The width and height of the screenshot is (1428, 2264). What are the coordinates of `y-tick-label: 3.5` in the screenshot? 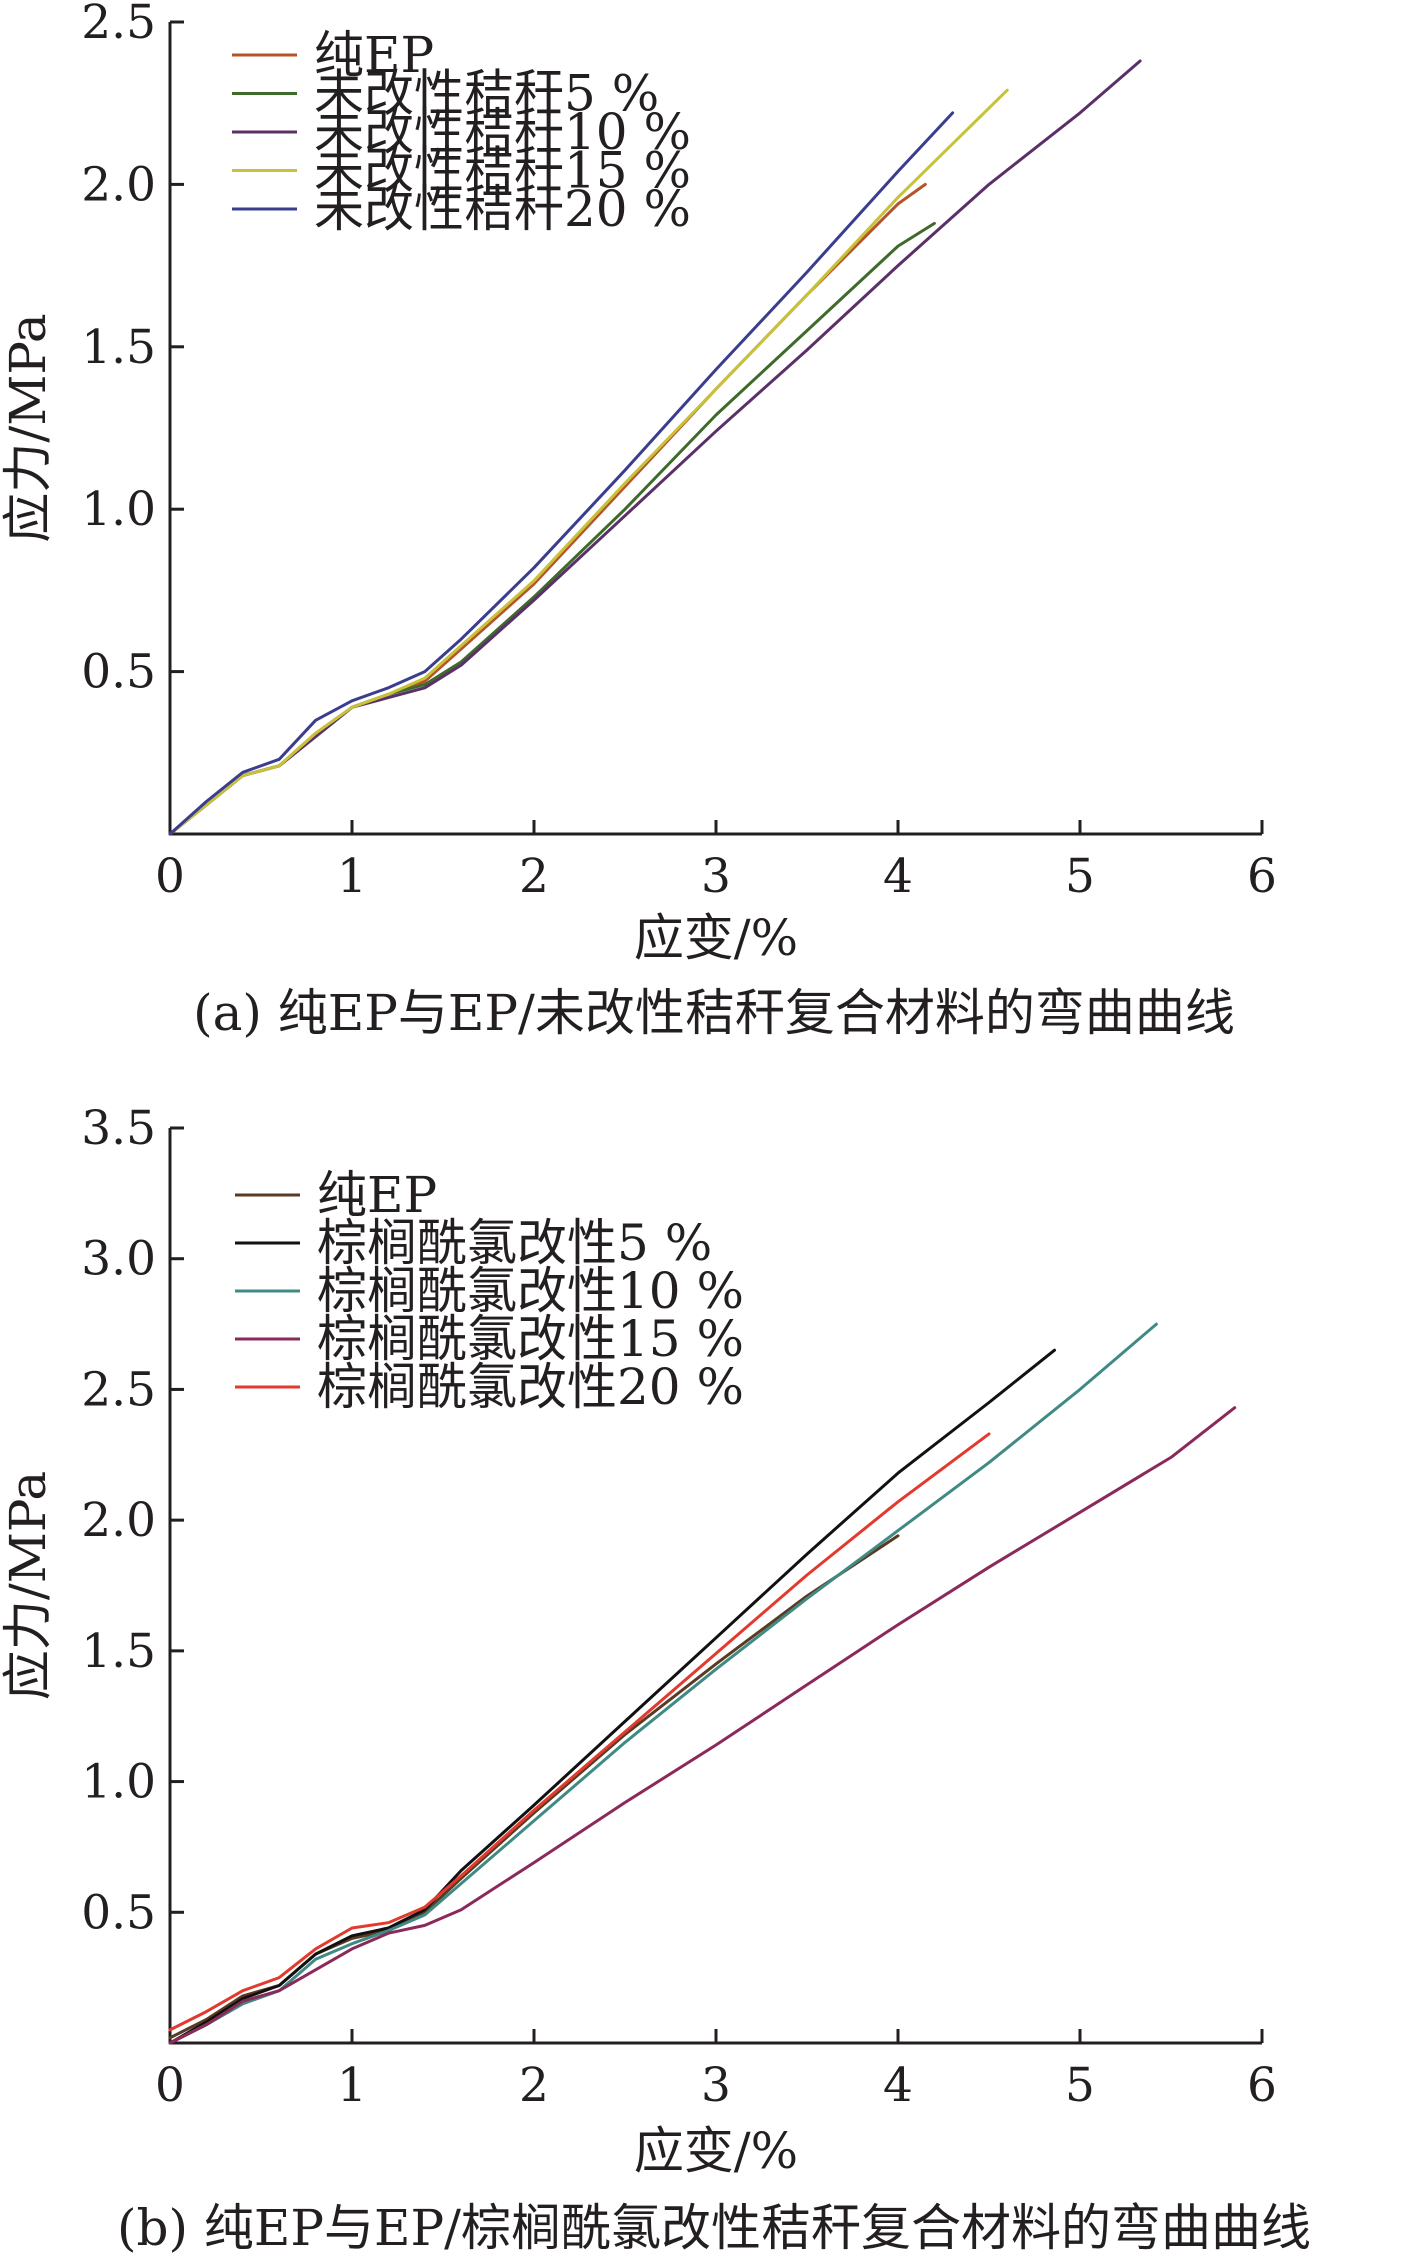 It's located at (118, 1128).